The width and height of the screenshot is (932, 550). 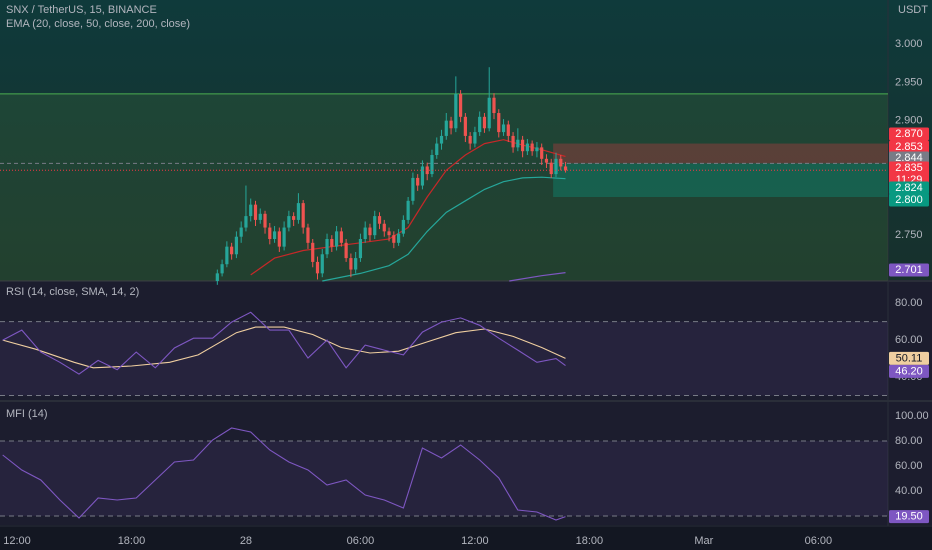 What do you see at coordinates (909, 168) in the screenshot?
I see `price-tag-label: 2.835` at bounding box center [909, 168].